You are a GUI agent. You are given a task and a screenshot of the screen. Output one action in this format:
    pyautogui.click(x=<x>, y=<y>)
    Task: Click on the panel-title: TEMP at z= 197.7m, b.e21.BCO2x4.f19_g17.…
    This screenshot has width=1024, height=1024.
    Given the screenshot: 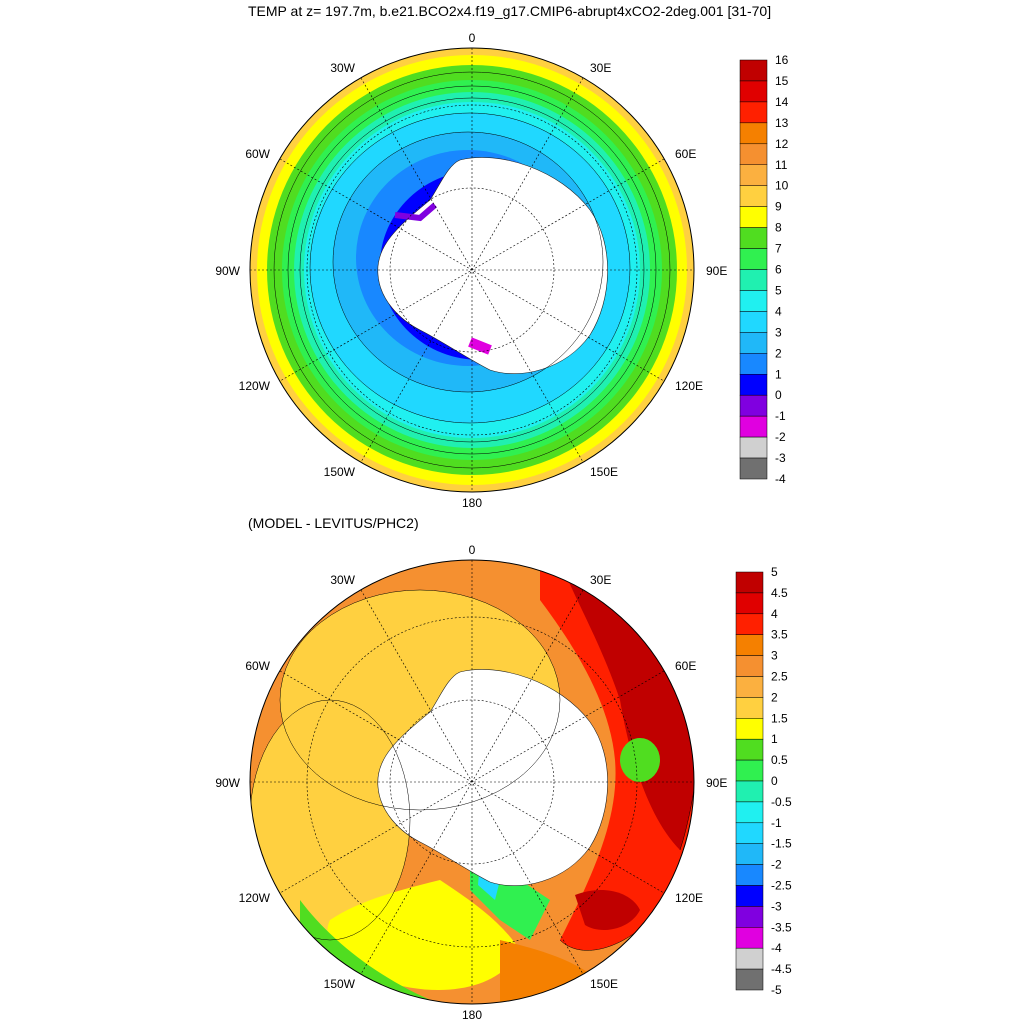 What is the action you would take?
    pyautogui.click(x=510, y=11)
    